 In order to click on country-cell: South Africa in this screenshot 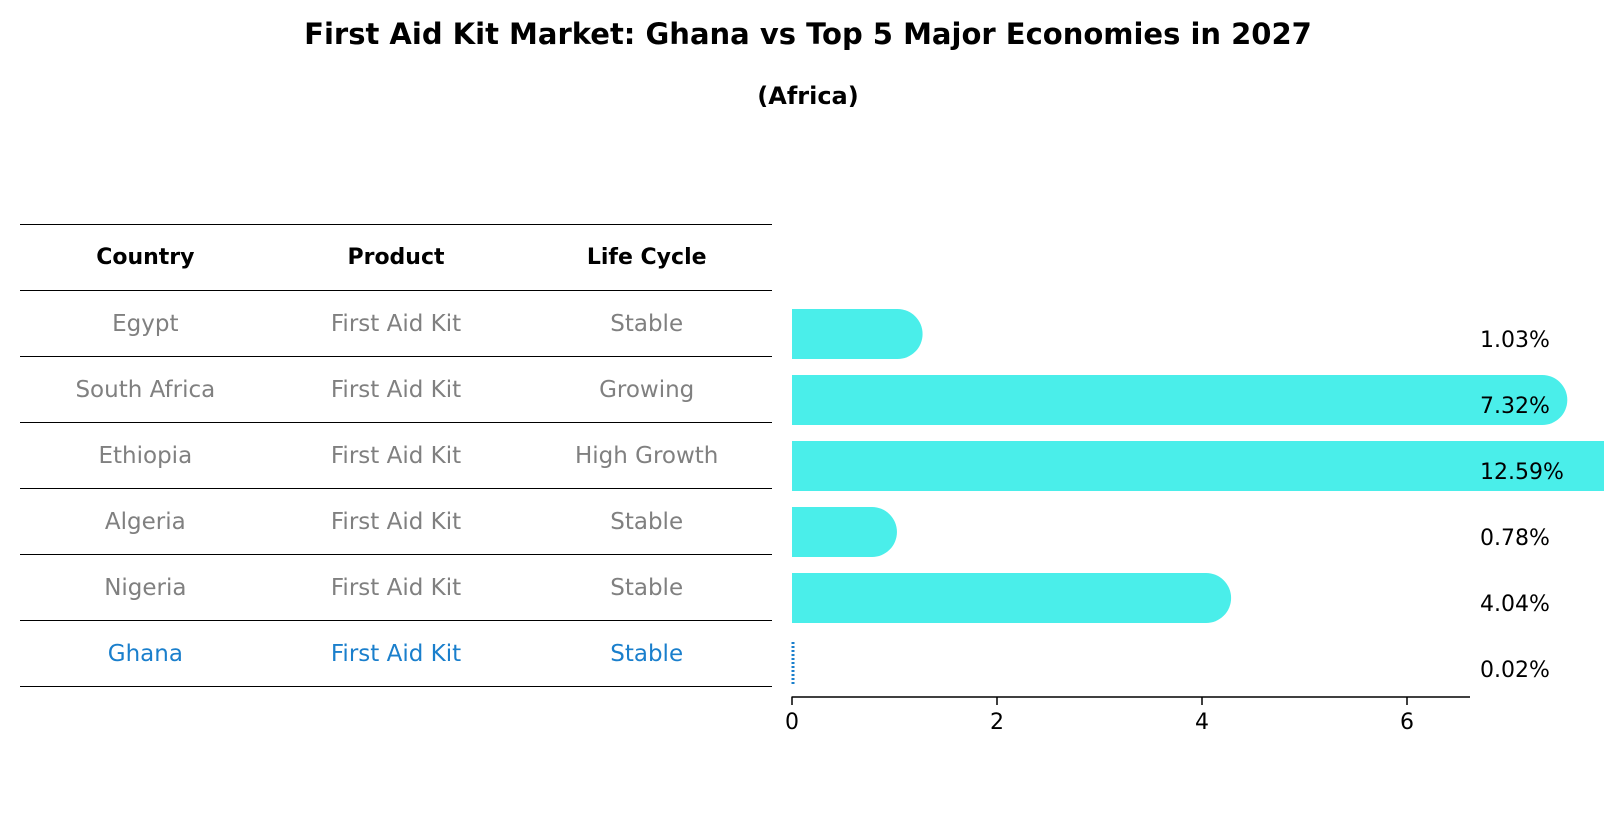, I will do `click(145, 389)`.